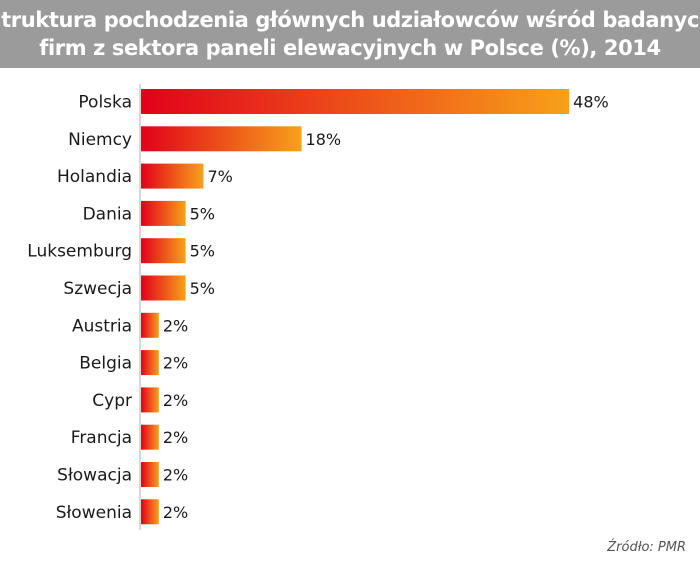 Image resolution: width=700 pixels, height=563 pixels. I want to click on category-label-4: Luksemburg, so click(79, 252).